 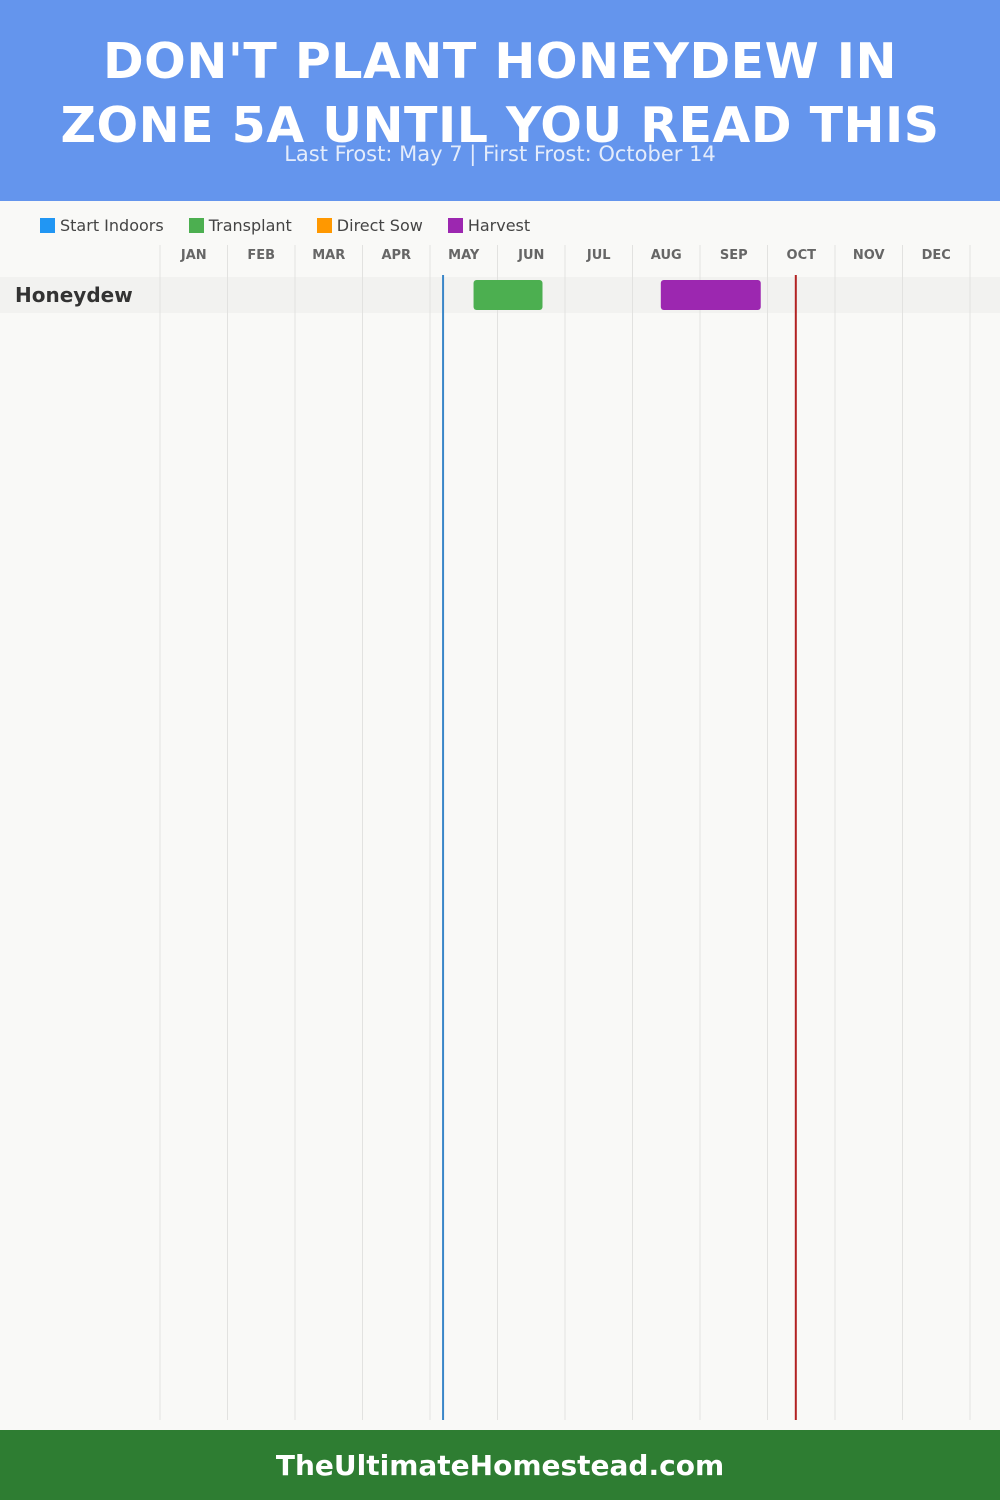 I want to click on month-label: JUN, so click(x=530, y=255).